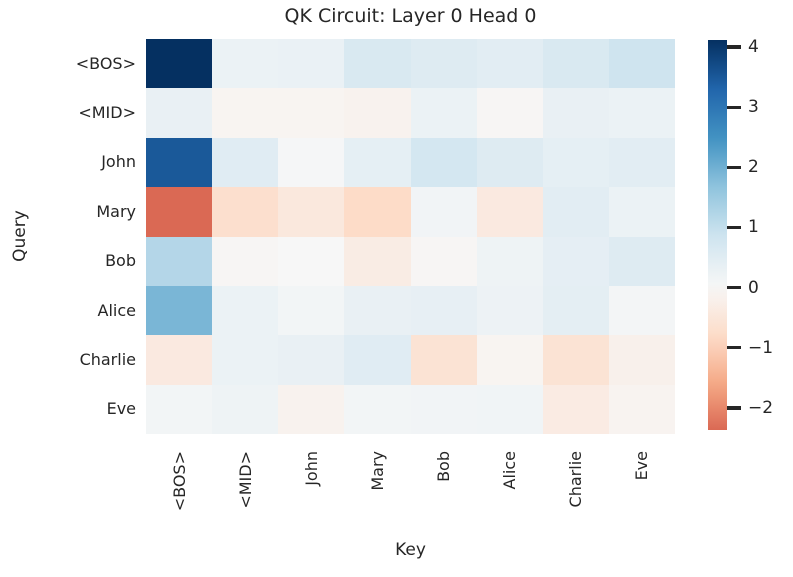 The image size is (793, 577). I want to click on colorbar-tick-value: 1, so click(753, 227).